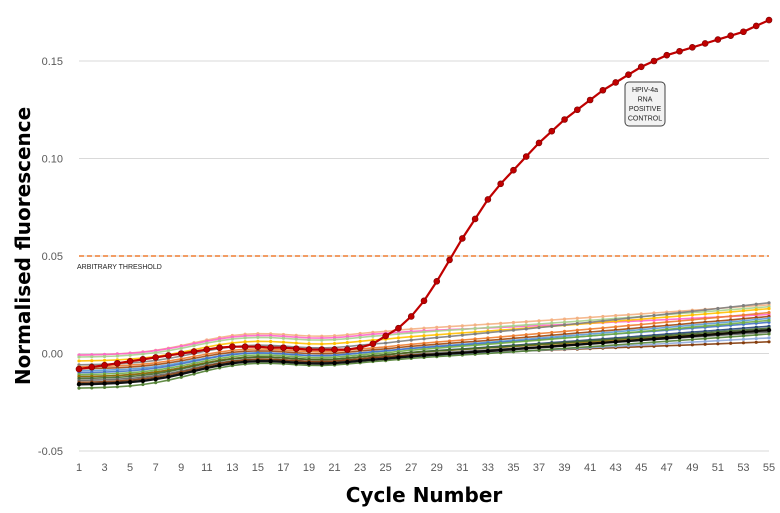 The width and height of the screenshot is (780, 513). Describe the element at coordinates (539, 468) in the screenshot. I see `x-tick-label: 37` at that location.